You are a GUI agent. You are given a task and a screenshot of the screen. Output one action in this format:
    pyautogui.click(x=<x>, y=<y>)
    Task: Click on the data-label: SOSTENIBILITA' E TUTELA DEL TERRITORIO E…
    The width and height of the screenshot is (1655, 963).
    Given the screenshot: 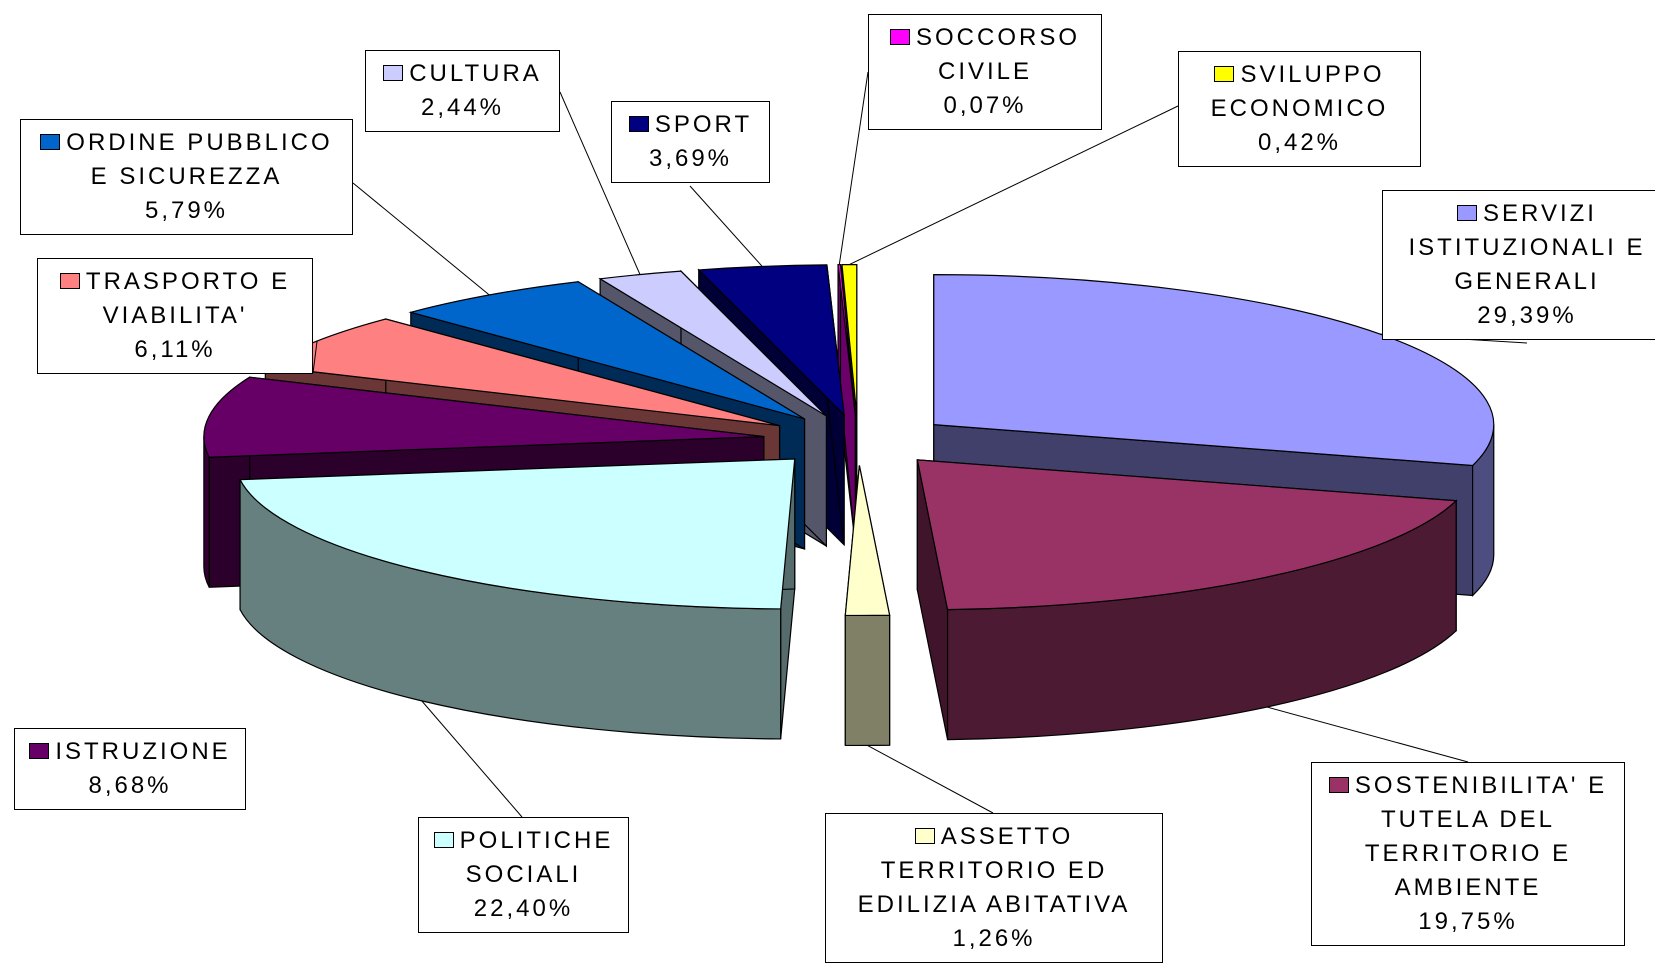 What is the action you would take?
    pyautogui.click(x=1468, y=854)
    